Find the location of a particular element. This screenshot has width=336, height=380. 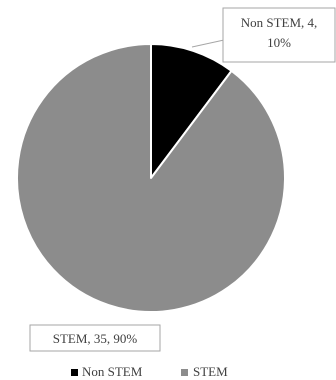

data-label-stem-text: STEM, 35, 90% is located at coordinates (95, 338).